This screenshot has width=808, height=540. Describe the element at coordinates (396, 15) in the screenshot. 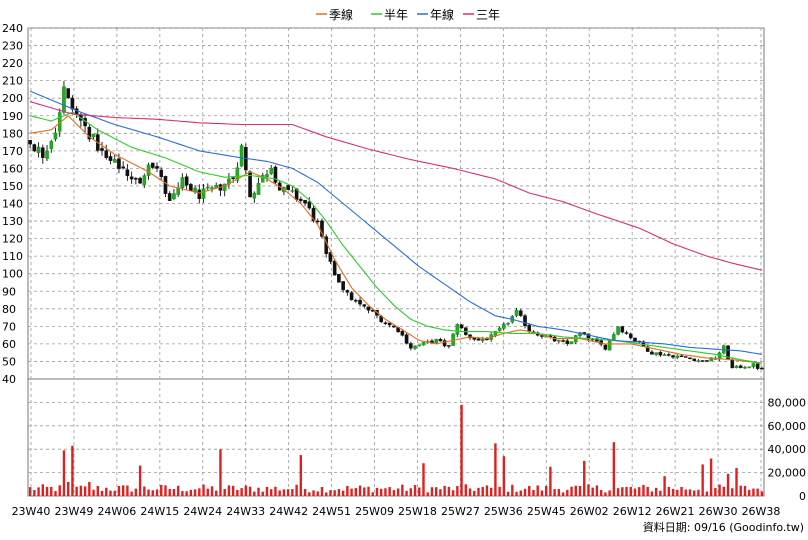

I see `legend-label: 半年` at that location.